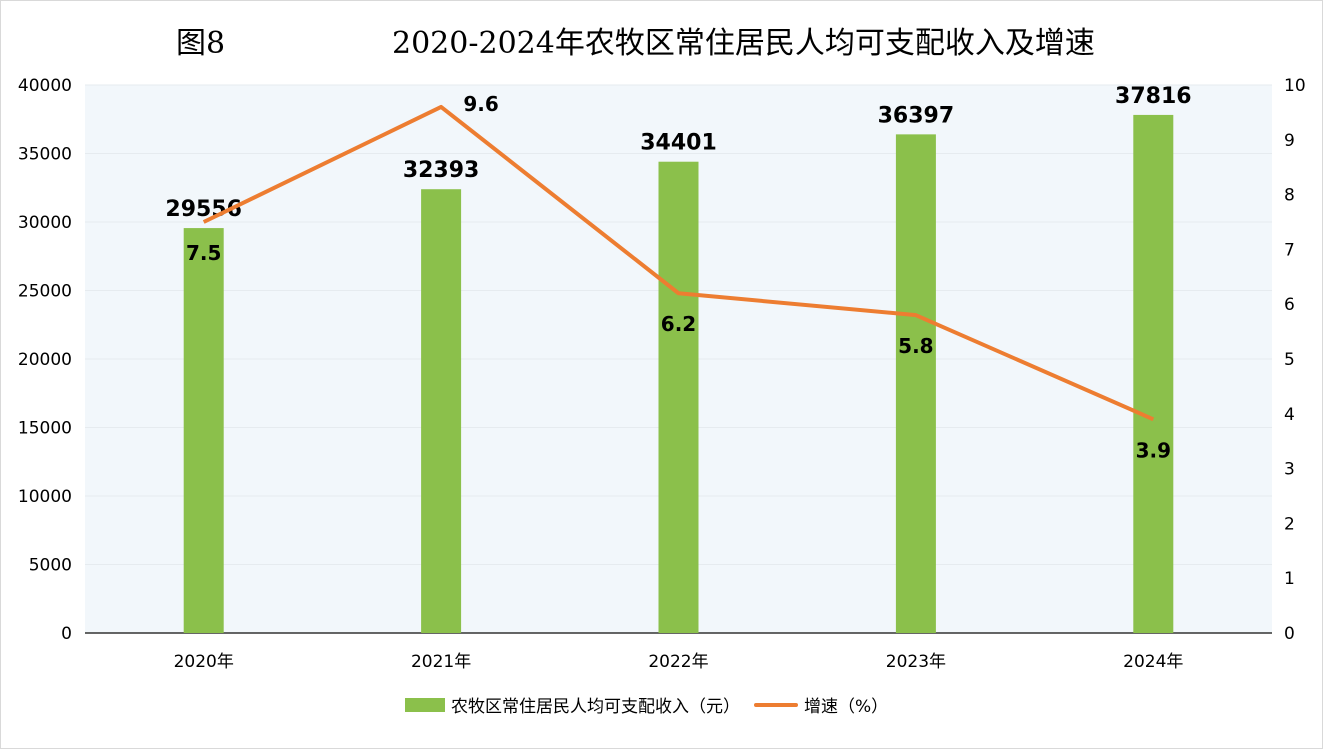  Describe the element at coordinates (1289, 415) in the screenshot. I see `y-right-tick-label: 4` at that location.